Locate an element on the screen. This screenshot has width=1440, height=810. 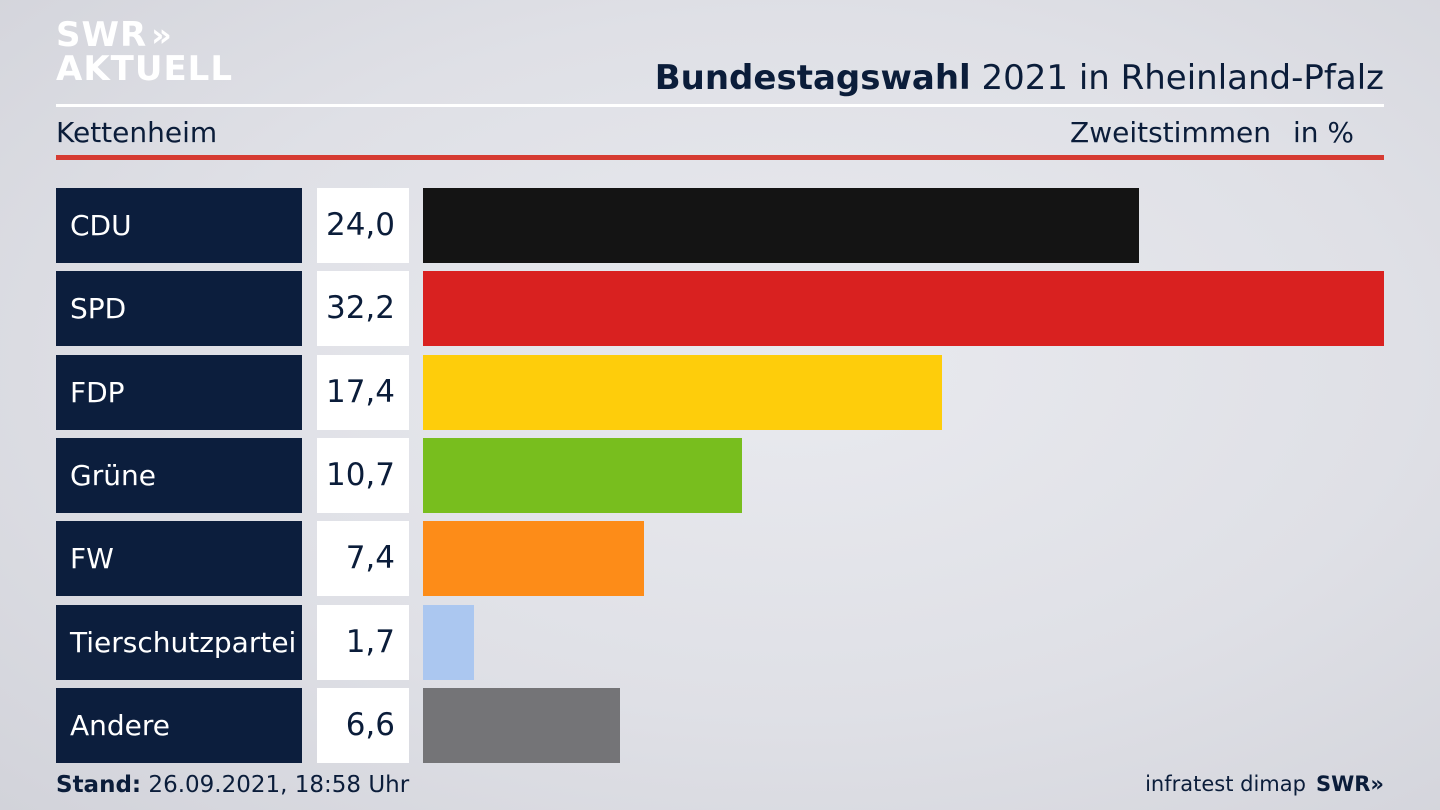
value-label: 7,4 is located at coordinates (363, 559).